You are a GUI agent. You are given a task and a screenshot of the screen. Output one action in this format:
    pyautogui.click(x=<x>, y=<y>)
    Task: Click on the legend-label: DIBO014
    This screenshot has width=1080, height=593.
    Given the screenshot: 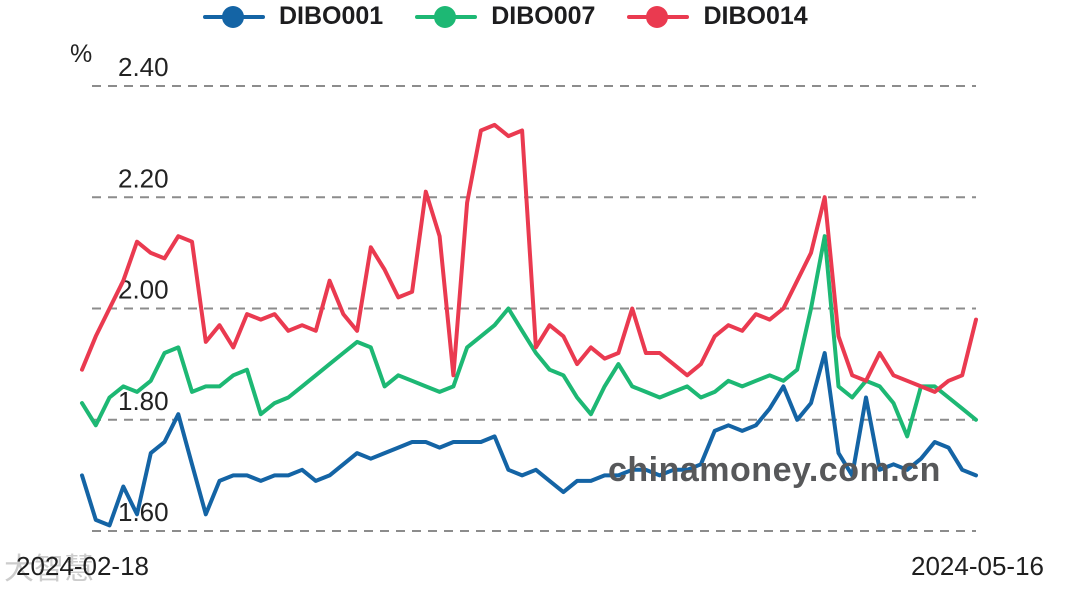 What is the action you would take?
    pyautogui.click(x=755, y=16)
    